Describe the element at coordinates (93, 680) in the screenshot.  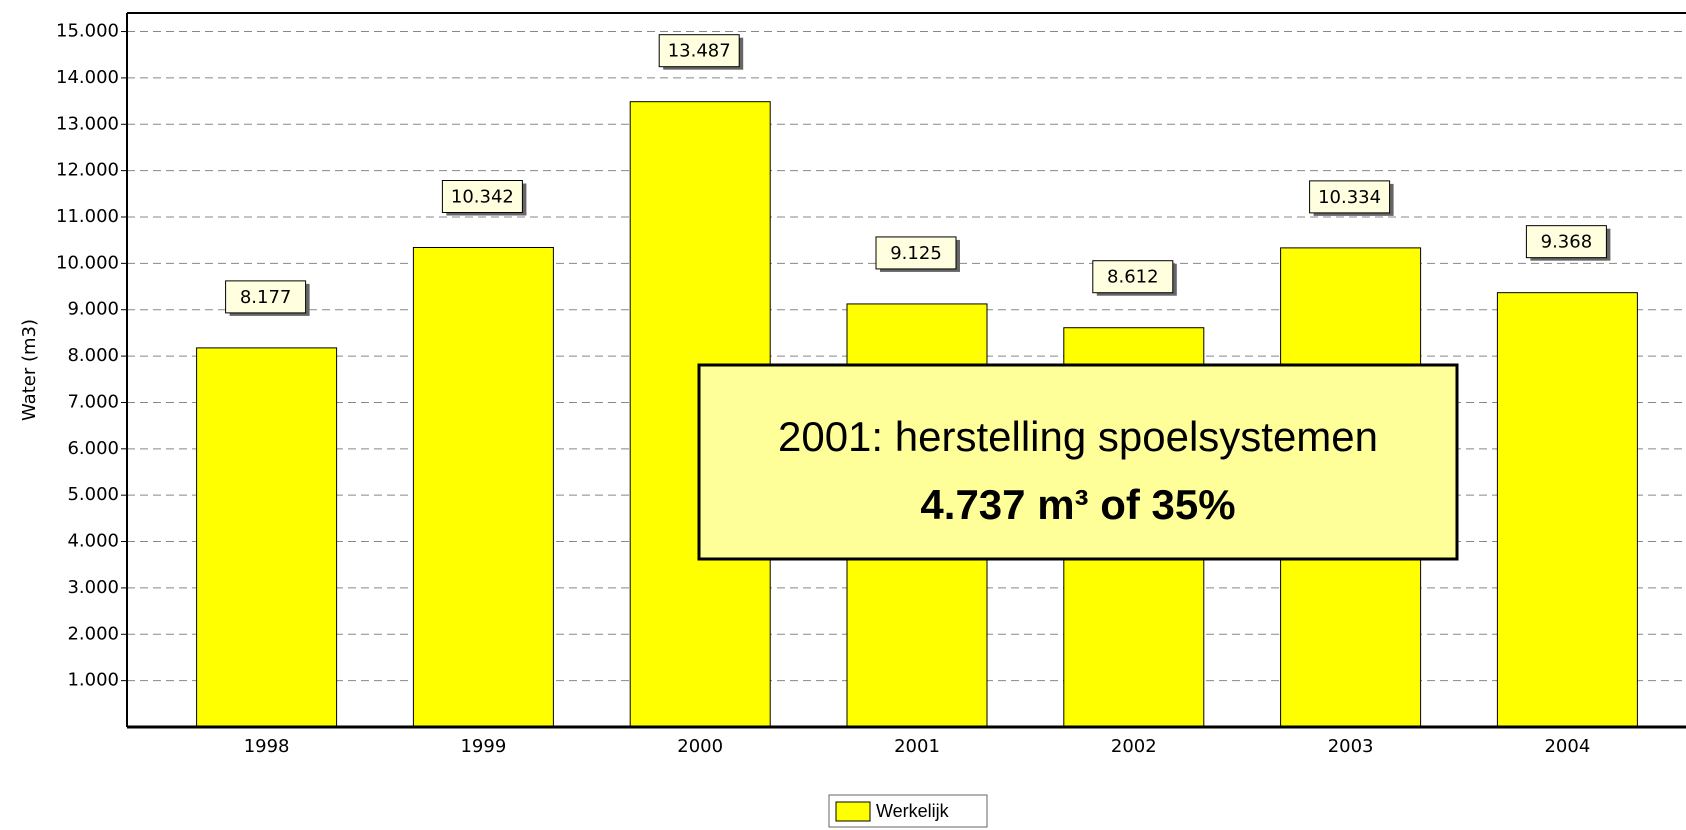
I see `y-tick-label: 1.000` at that location.